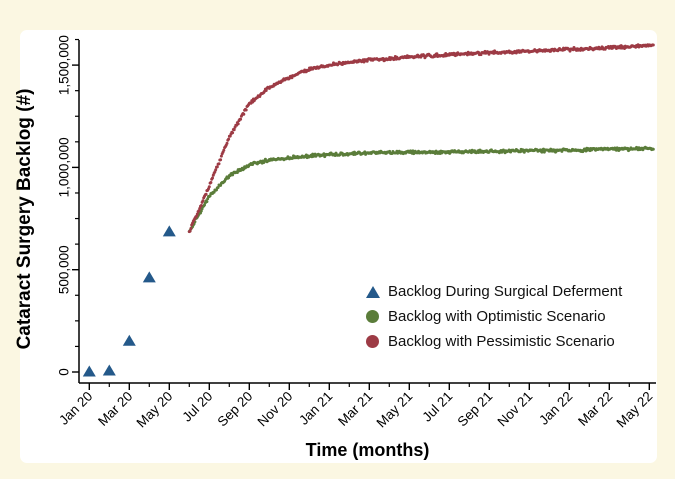 This screenshot has height=479, width=675. I want to click on x-tick-label: May 20, so click(155, 410).